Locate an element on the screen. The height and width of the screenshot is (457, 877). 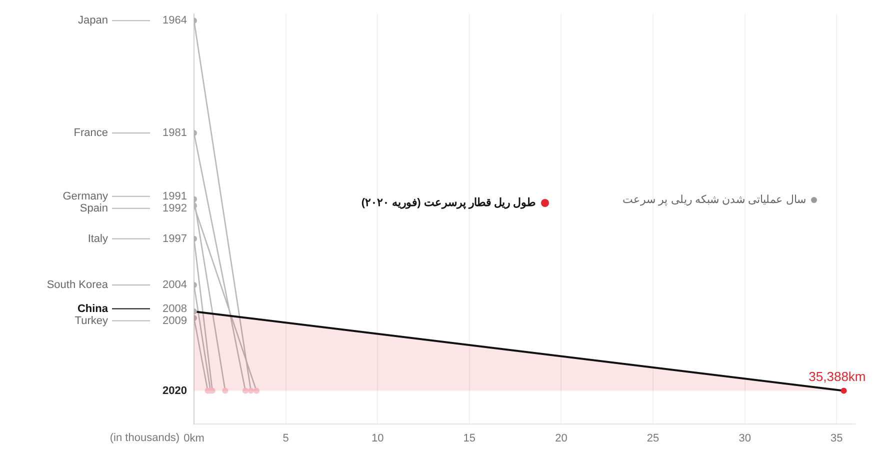
legend-label: South Korea is located at coordinates (77, 285).